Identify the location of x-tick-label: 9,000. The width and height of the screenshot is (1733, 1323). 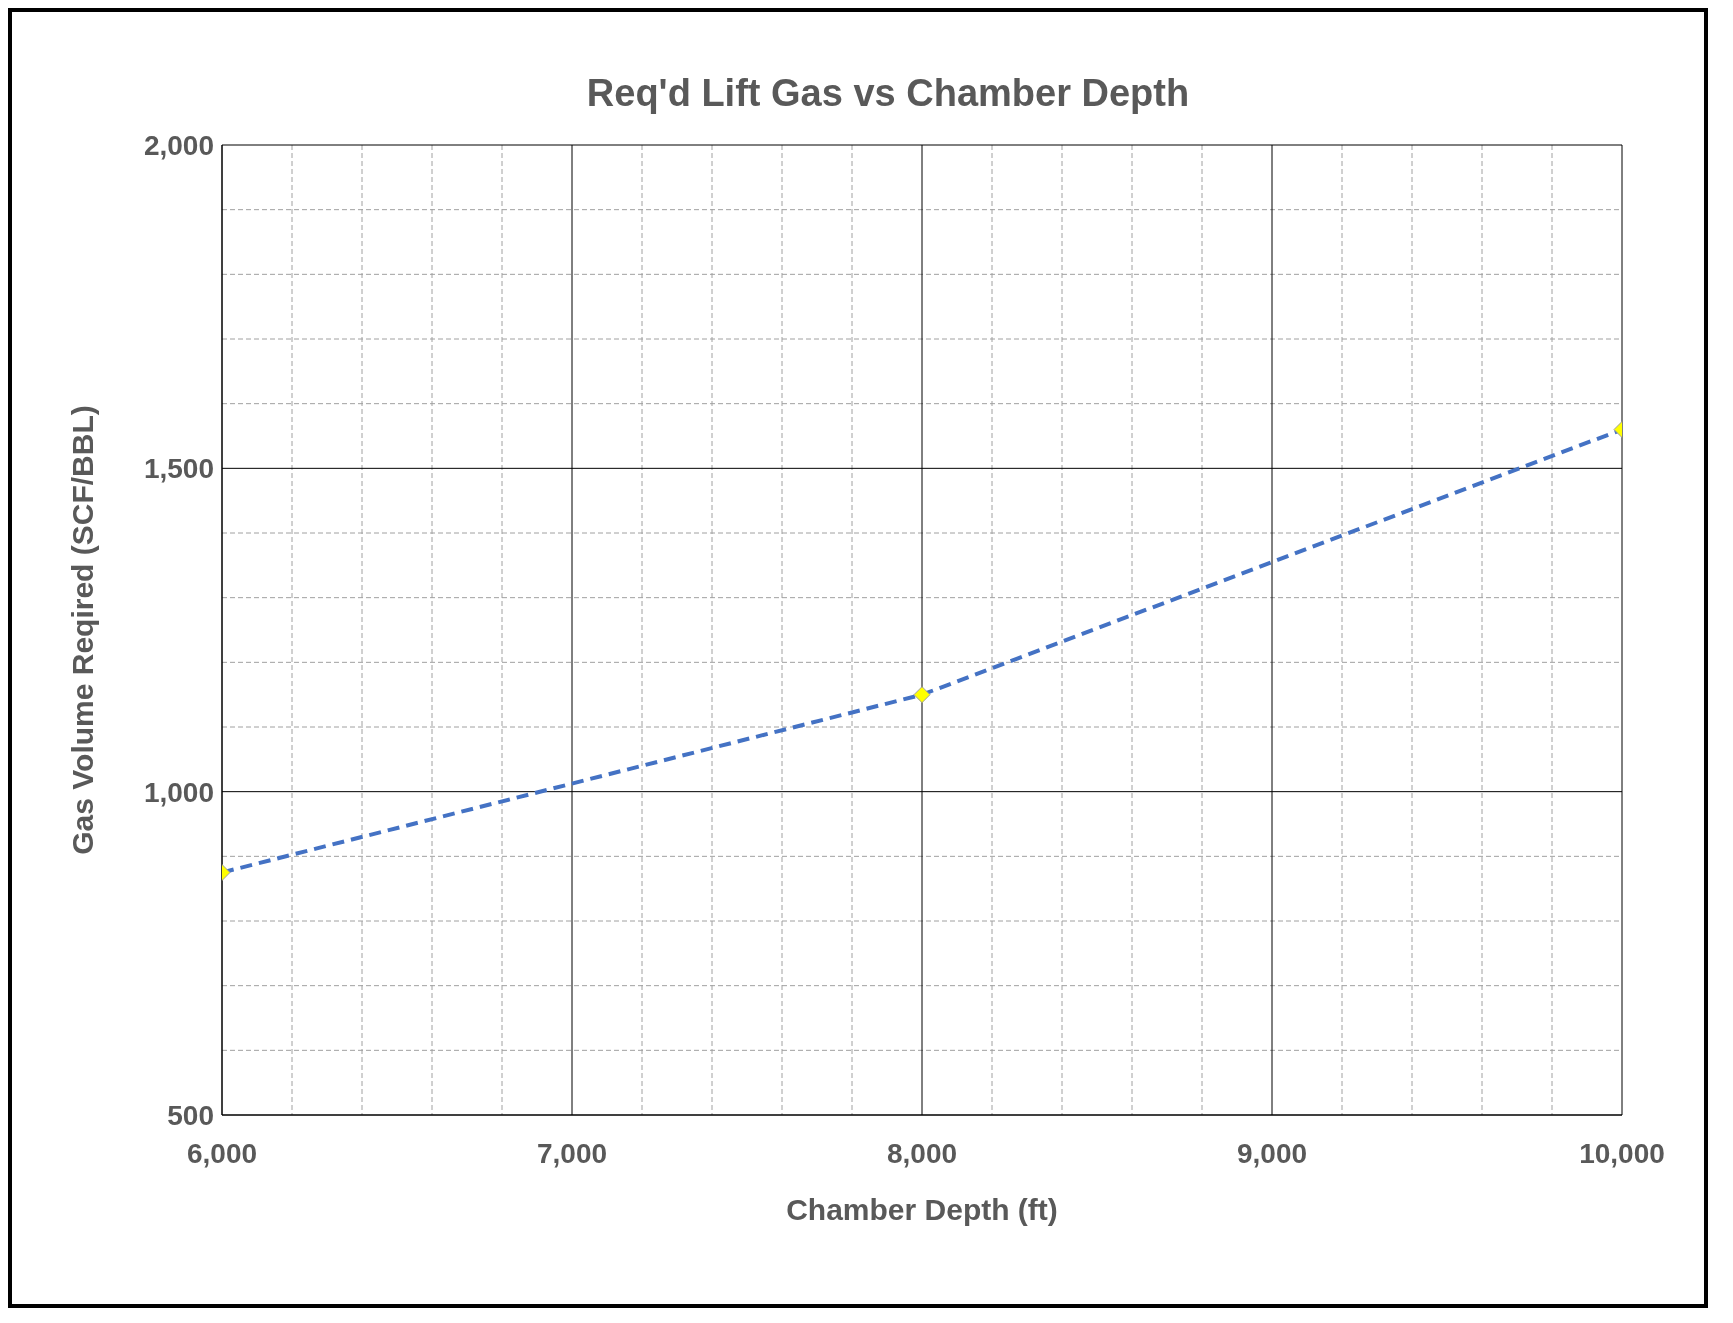
(1272, 1153).